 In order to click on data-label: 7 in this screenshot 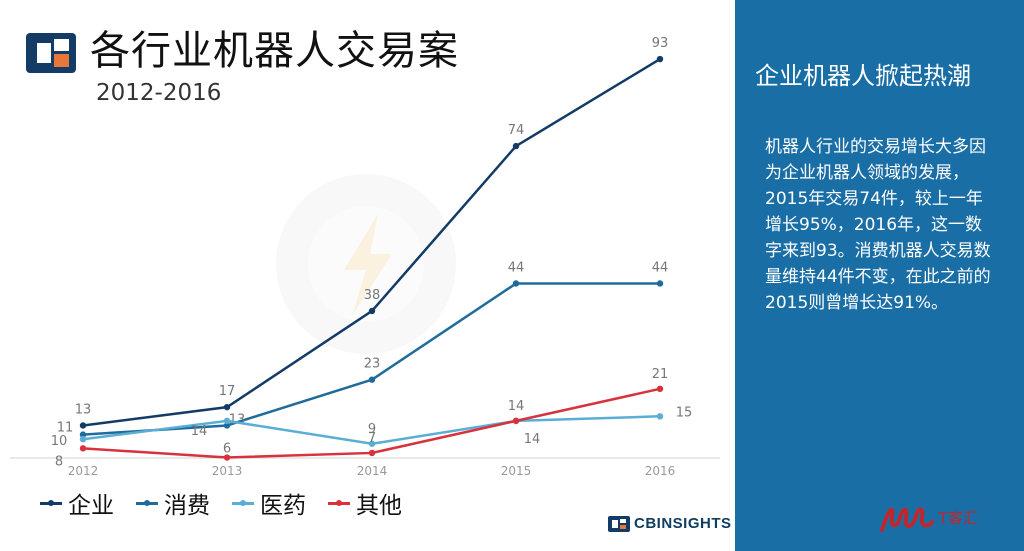, I will do `click(372, 438)`.